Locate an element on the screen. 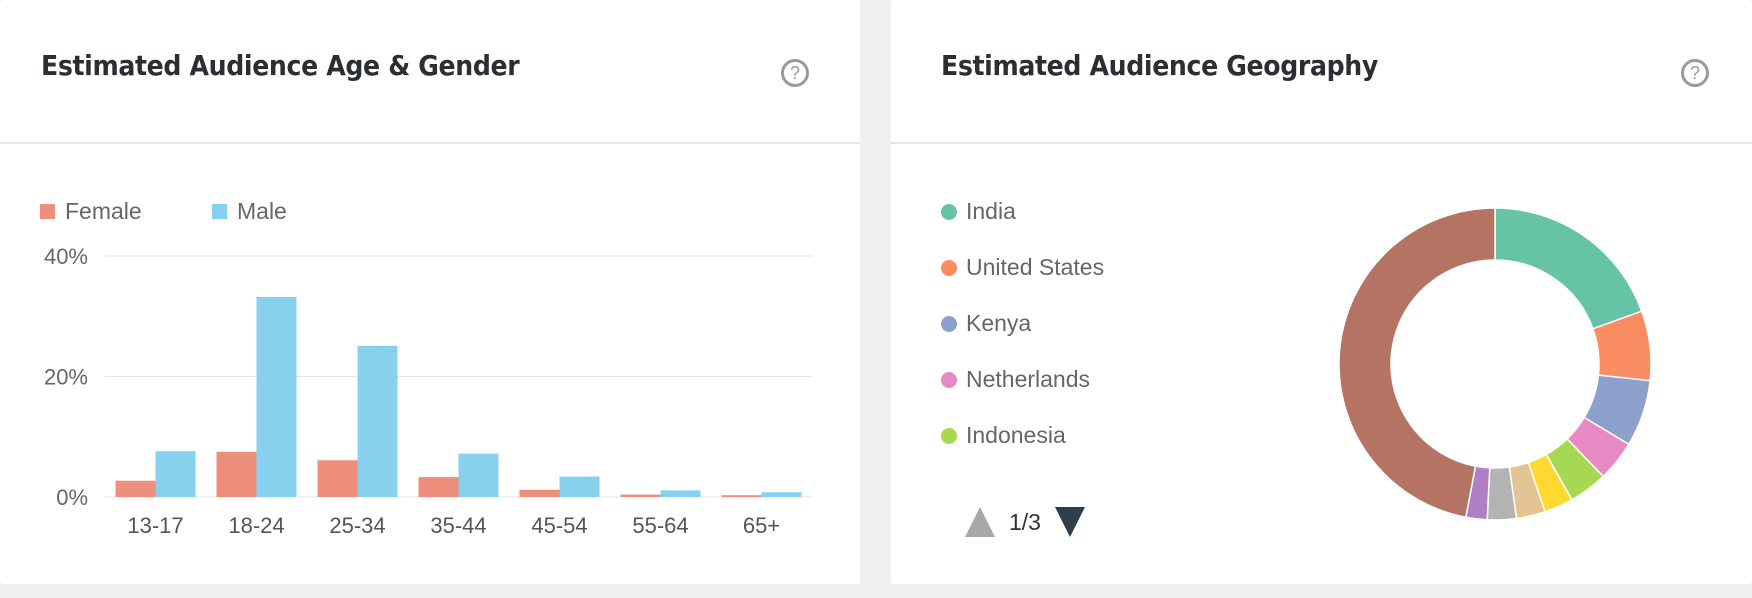 This screenshot has width=1752, height=598. y-tick-label: 40% is located at coordinates (66, 256).